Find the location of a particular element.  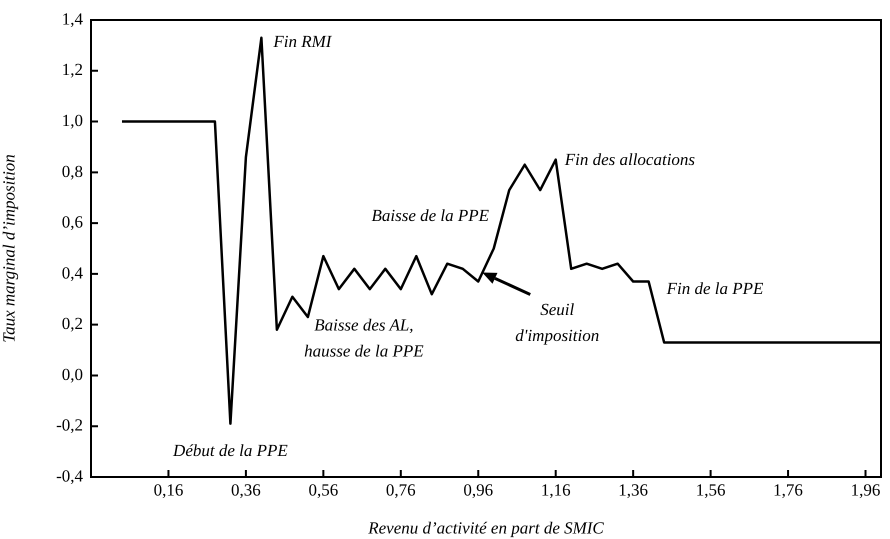

annotation: Début de la PPE is located at coordinates (230, 450).